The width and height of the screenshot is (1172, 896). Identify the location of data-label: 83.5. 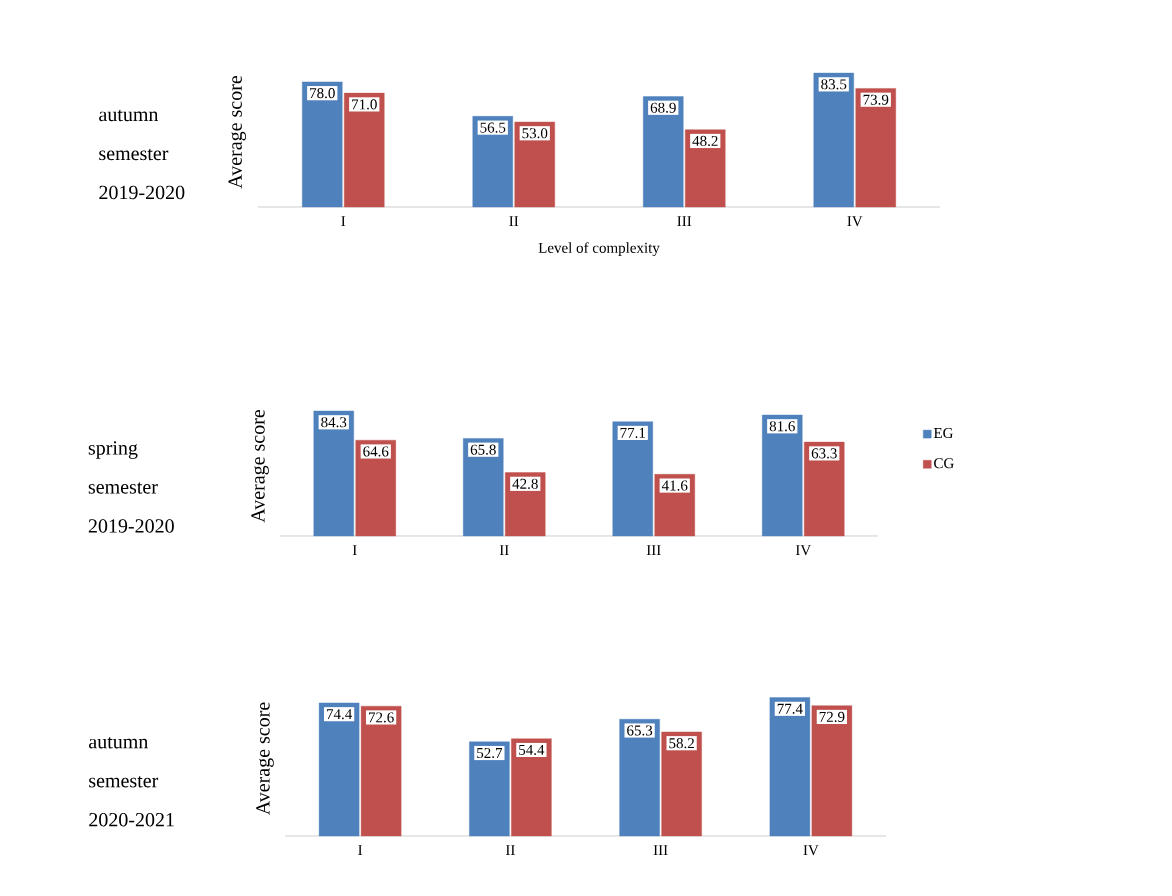
(834, 84).